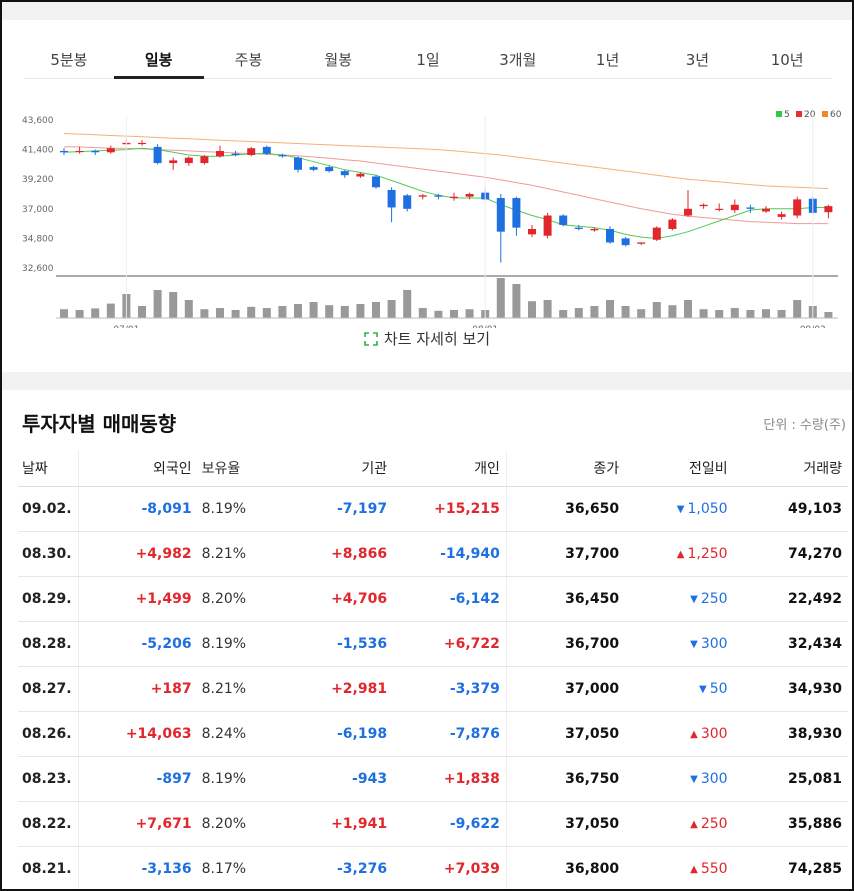 The image size is (854, 891). I want to click on cell-close: 36,800, so click(565, 867).